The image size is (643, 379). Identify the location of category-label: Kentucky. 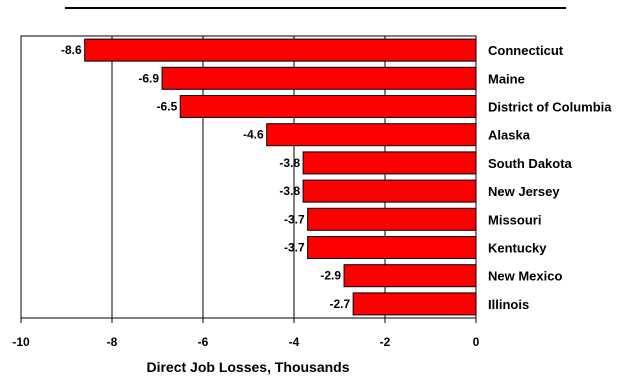
(517, 248).